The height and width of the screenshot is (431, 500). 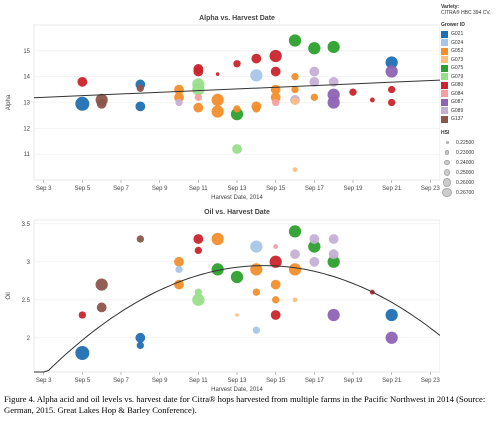 I want to click on grower-legend-item: G080, so click(x=469, y=85).